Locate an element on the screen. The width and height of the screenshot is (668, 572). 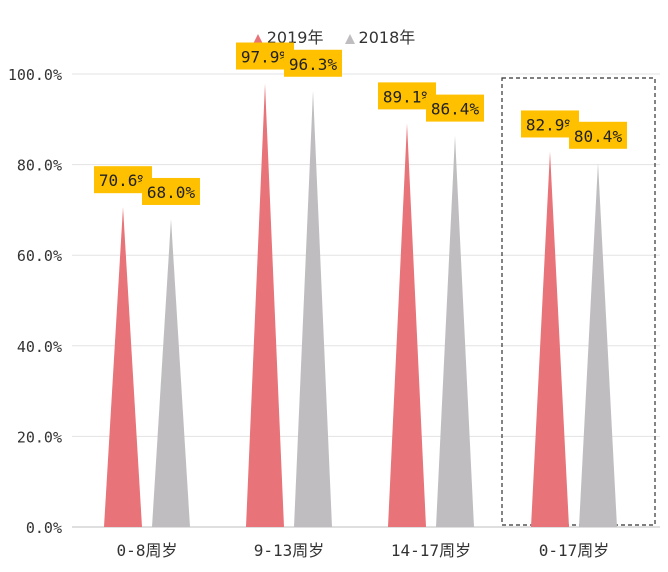
y-tick-label: 20.0% is located at coordinates (39, 437).